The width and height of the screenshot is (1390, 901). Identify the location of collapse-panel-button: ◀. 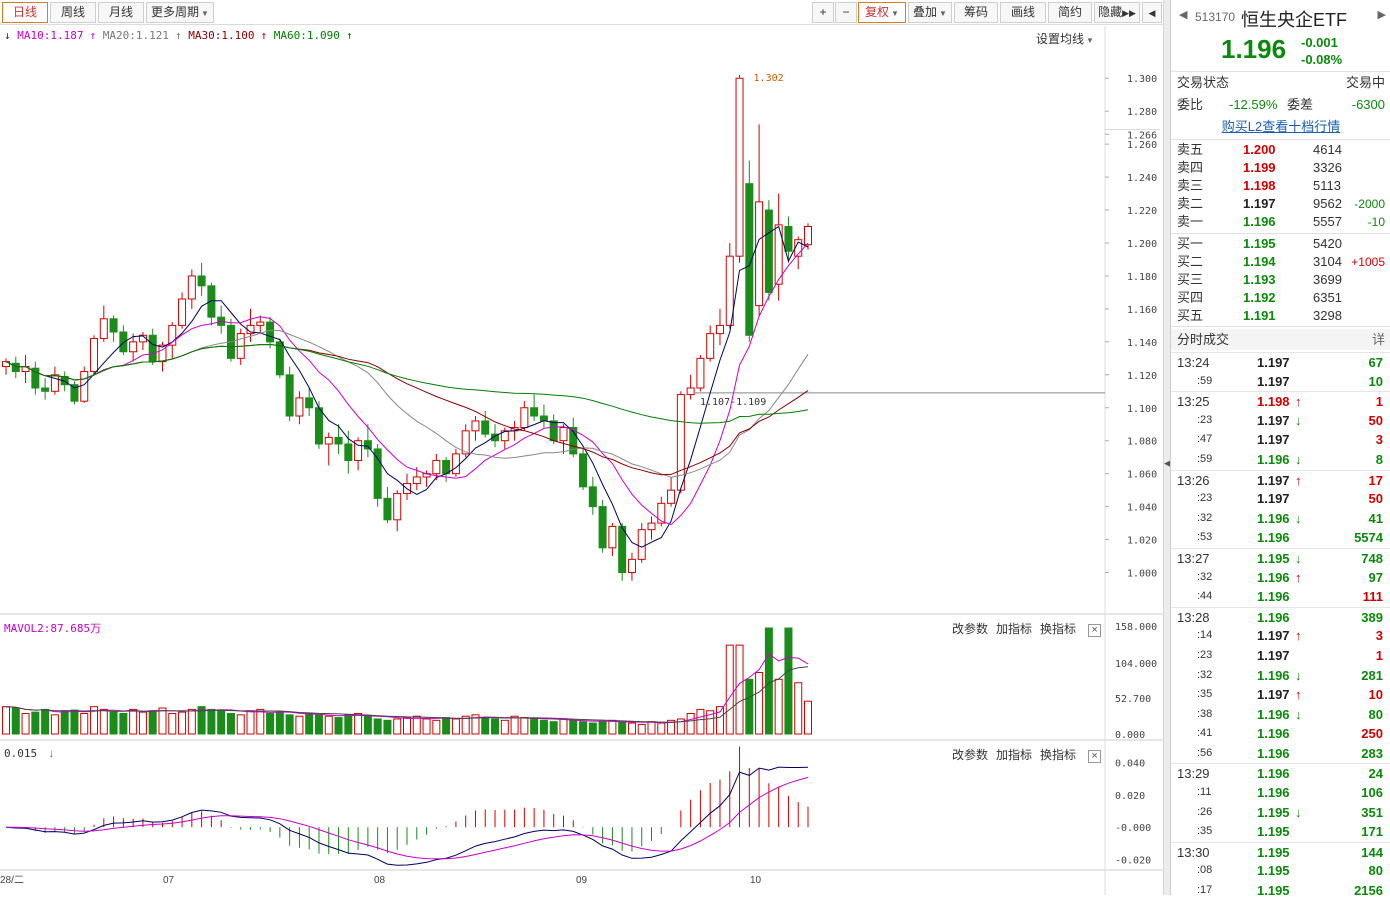
(1152, 12).